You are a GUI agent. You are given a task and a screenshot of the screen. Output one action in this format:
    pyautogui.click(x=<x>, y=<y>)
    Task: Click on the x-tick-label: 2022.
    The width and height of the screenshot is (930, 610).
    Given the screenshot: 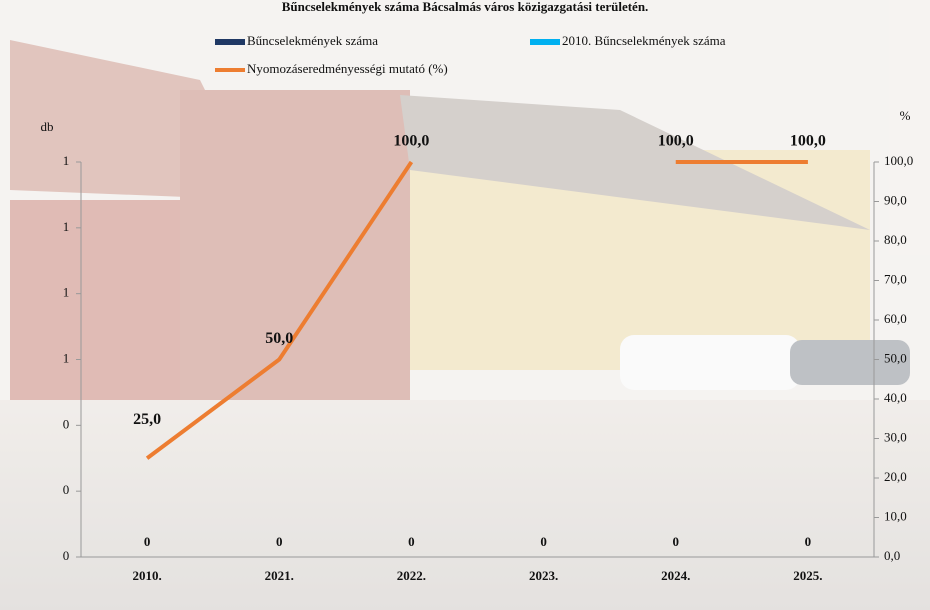 What is the action you would take?
    pyautogui.click(x=411, y=575)
    